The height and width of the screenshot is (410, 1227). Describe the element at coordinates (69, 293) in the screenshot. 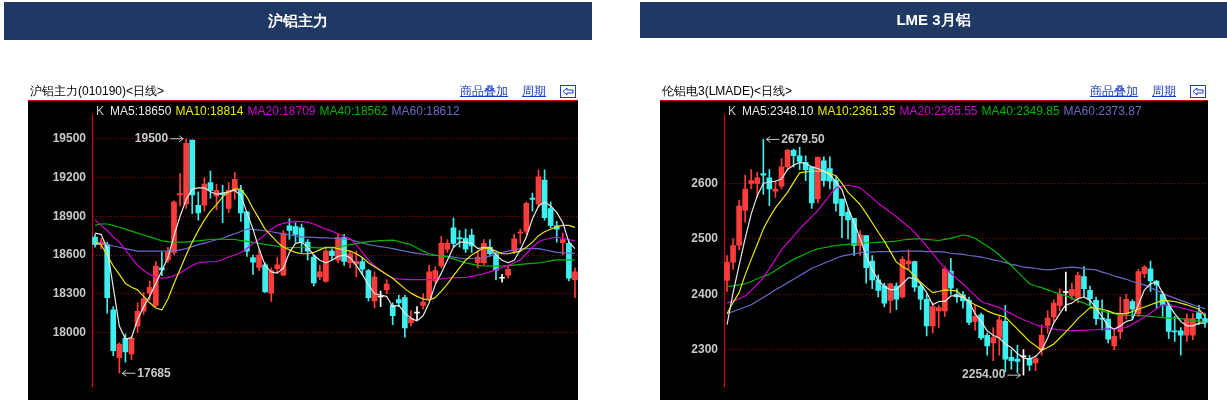

I see `y-tick-label: 18300` at that location.